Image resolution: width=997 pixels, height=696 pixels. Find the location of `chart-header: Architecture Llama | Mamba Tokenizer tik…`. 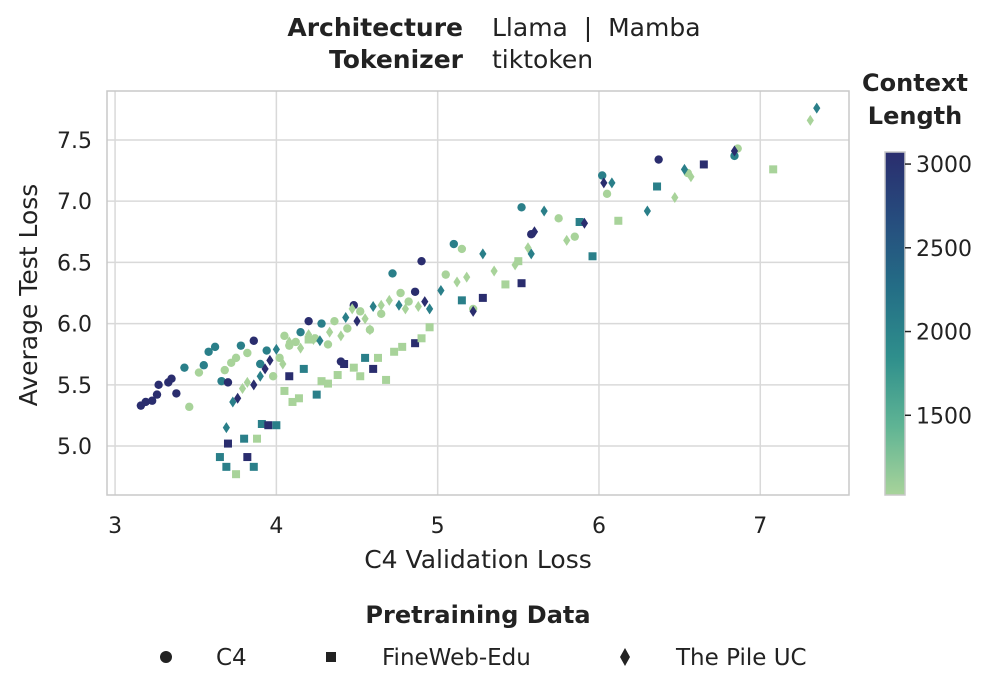

chart-header: Architecture Llama | Mamba Tokenizer tik… is located at coordinates (493, 43).